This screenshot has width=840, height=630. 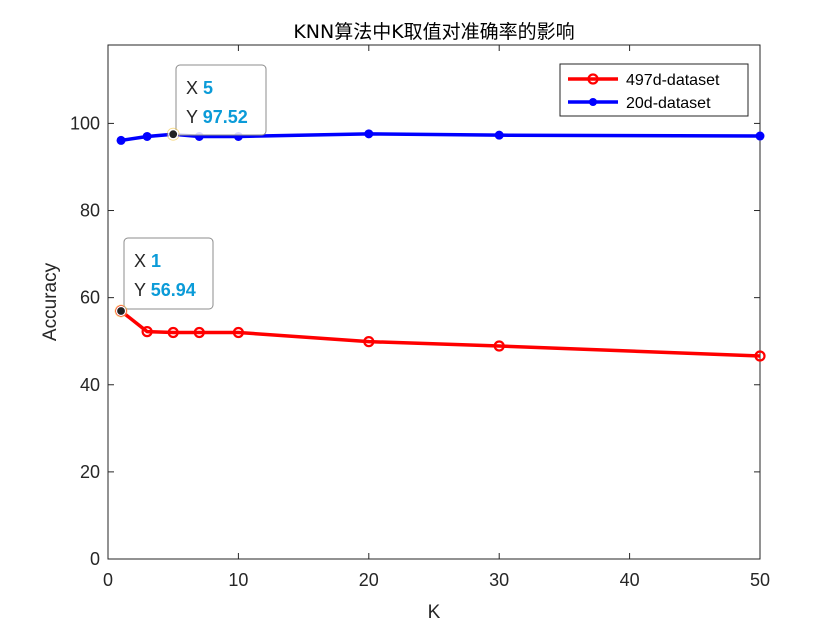 I want to click on y-tick-label: 80, so click(x=90, y=211).